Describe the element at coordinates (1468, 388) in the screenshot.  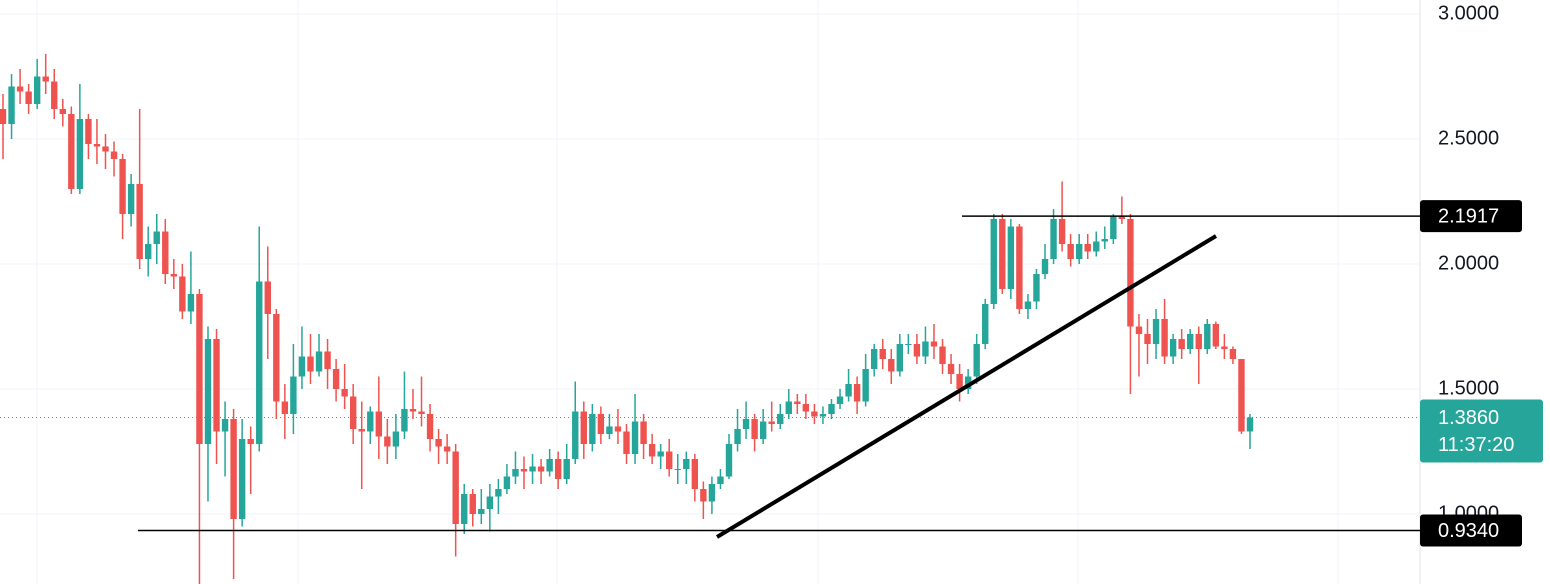
I see `y-tick-label: 1.5000` at that location.